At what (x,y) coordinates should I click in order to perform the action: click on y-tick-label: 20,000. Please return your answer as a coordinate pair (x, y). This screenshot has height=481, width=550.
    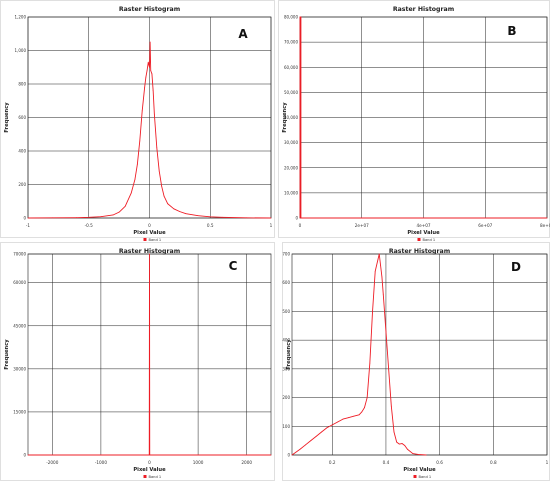
    Looking at the image, I should click on (291, 167).